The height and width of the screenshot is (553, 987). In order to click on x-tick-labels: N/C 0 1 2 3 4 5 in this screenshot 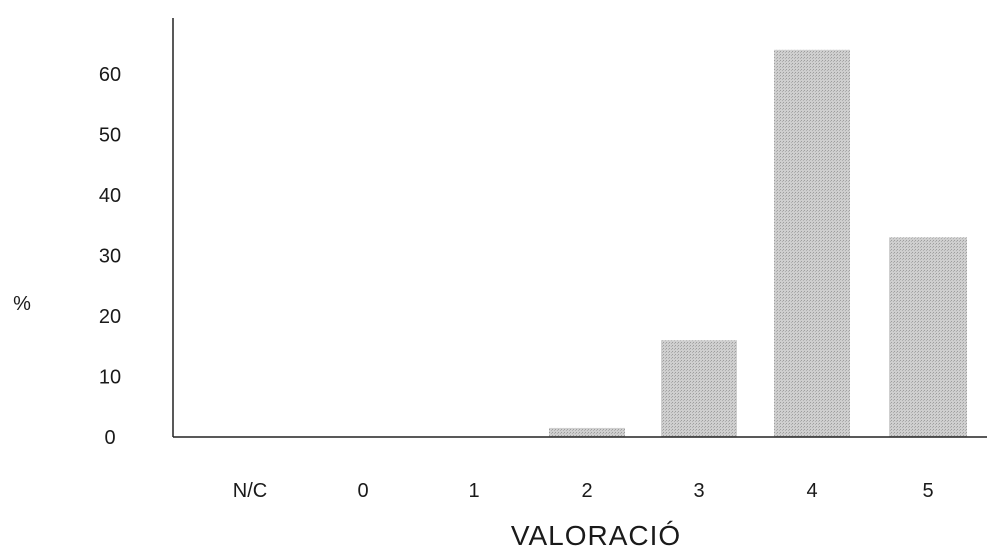, I will do `click(583, 491)`.